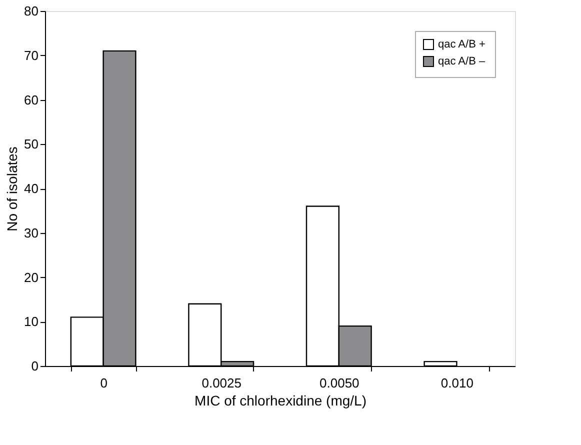 The width and height of the screenshot is (581, 445). I want to click on legend-label: qac A/B –, so click(462, 62).